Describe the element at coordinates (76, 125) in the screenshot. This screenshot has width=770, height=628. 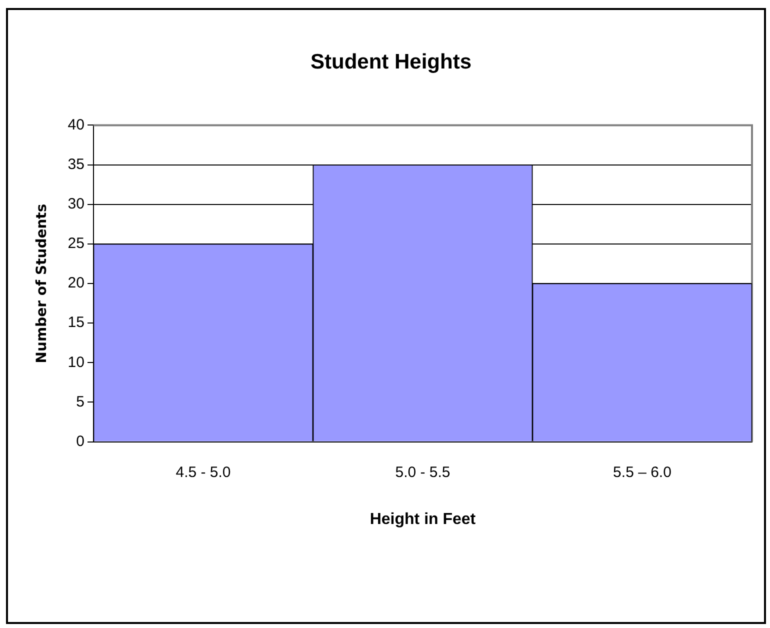
I see `y-tick-label: 40` at that location.